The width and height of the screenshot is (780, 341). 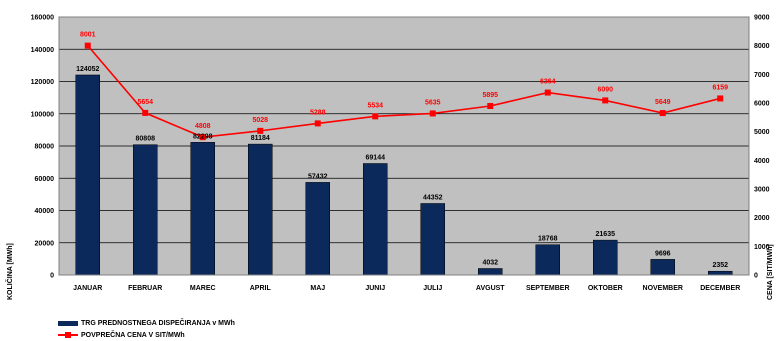 I want to click on y-right-tick-label: 2000, so click(x=762, y=218).